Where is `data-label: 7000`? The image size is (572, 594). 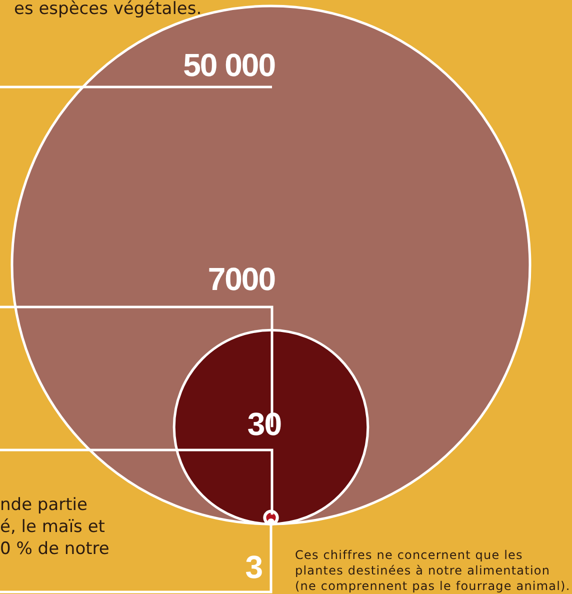
data-label: 7000 is located at coordinates (242, 279).